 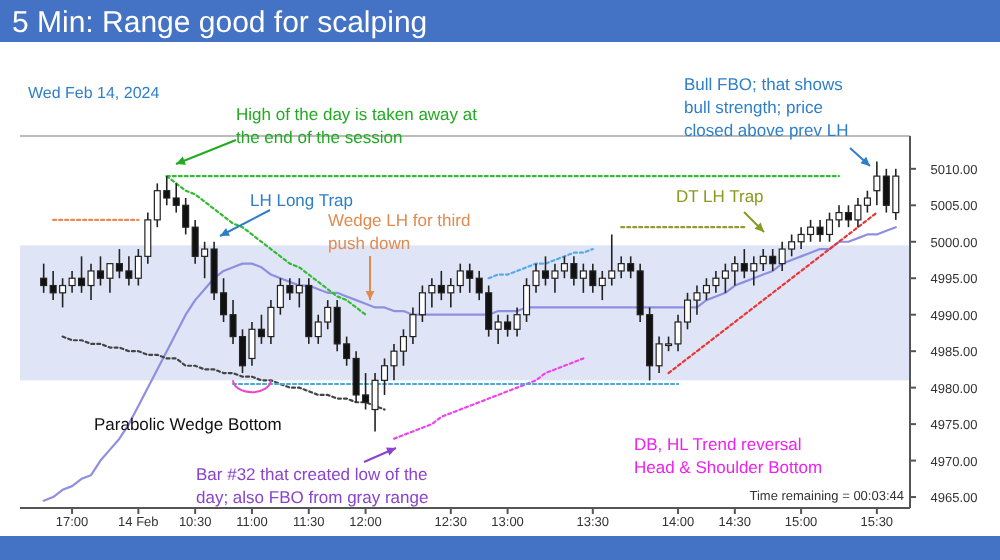 What do you see at coordinates (720, 196) in the screenshot?
I see `annotation: DT LH Trap` at bounding box center [720, 196].